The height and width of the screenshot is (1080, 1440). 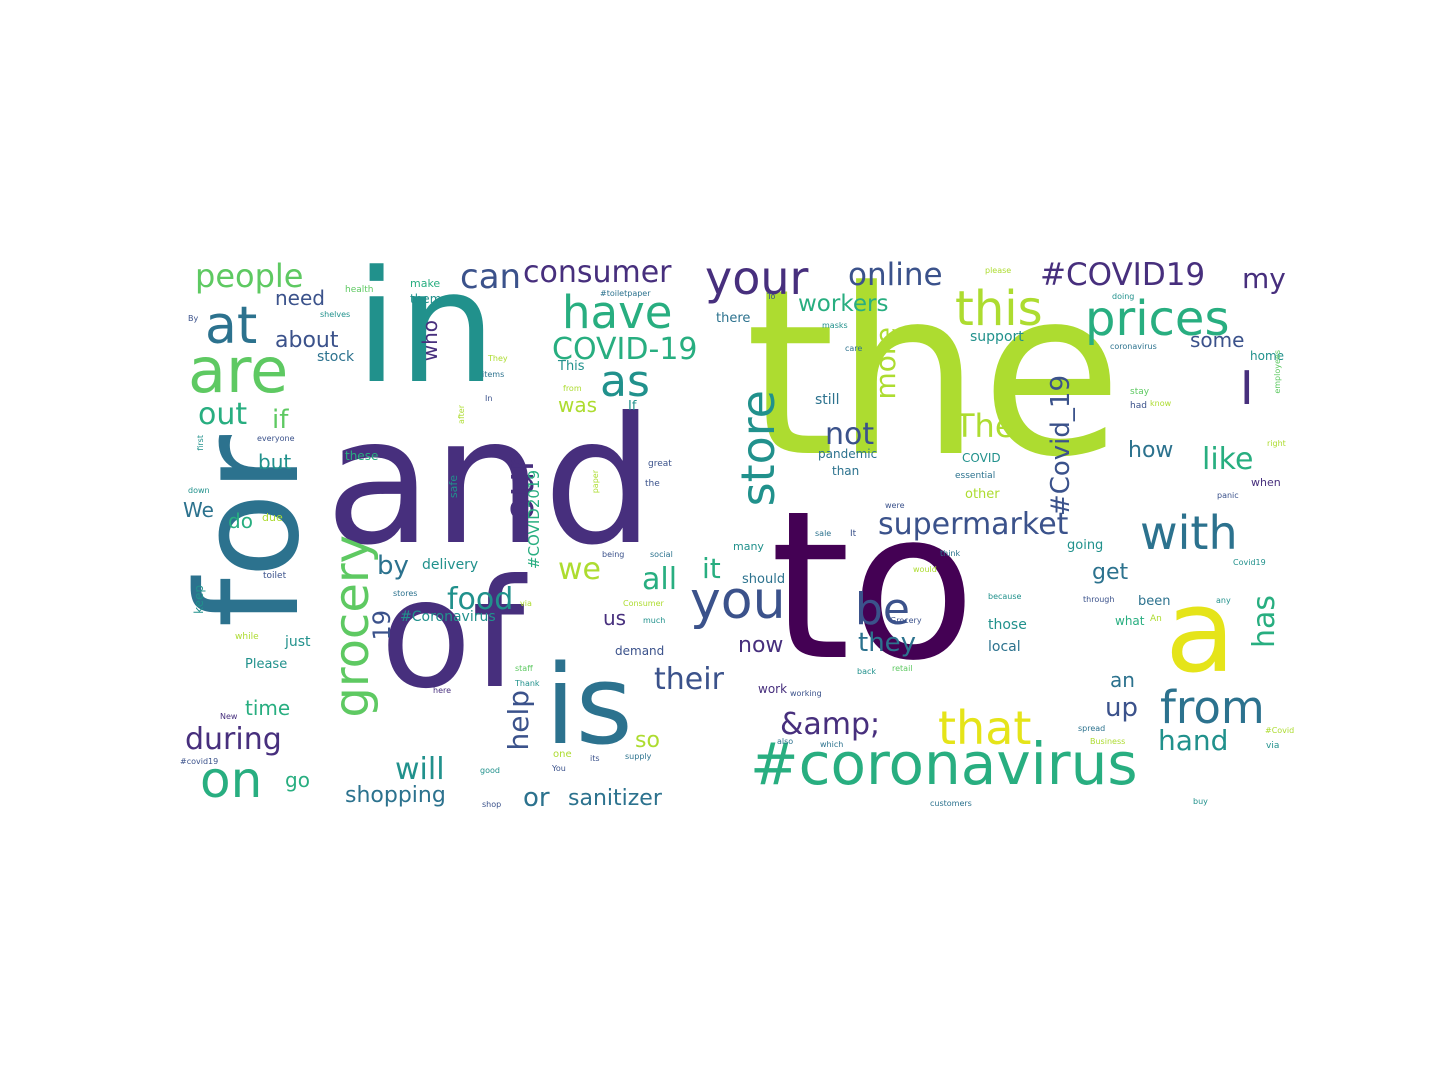 I want to click on cloud-word: shelves, so click(x=335, y=314).